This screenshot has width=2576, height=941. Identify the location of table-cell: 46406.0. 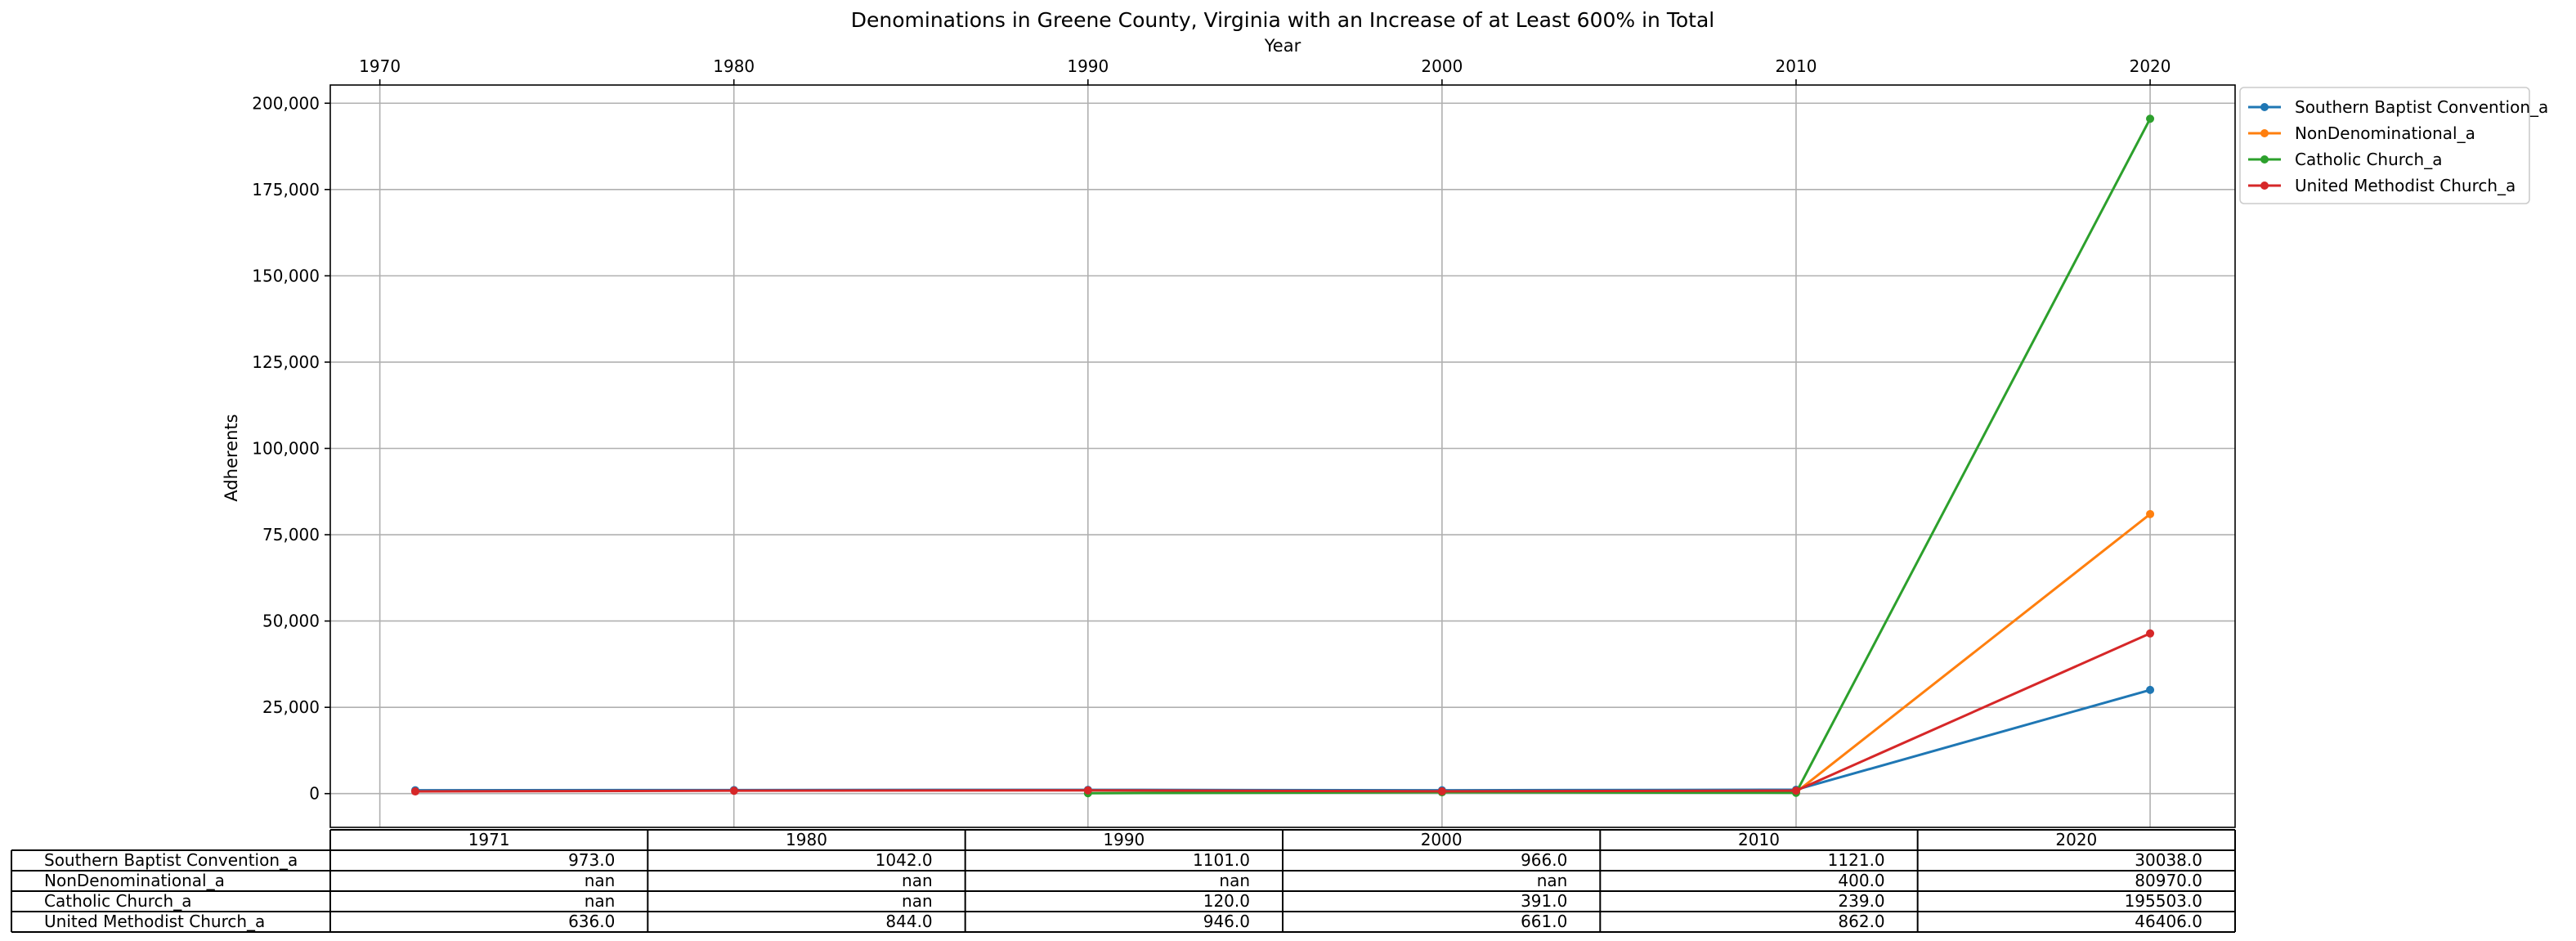
(2169, 921).